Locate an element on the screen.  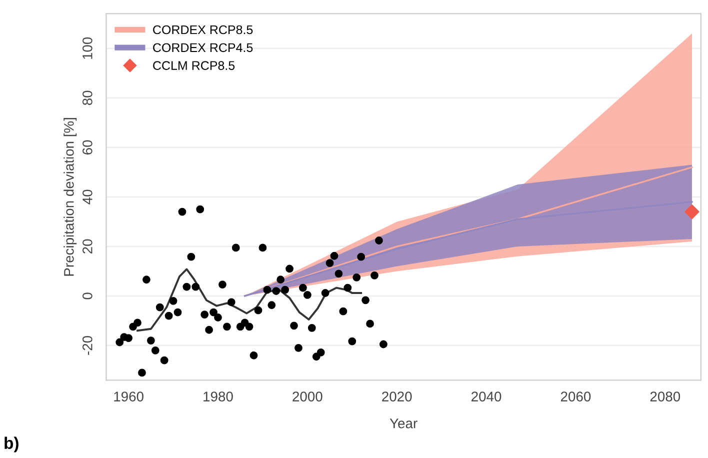
x-tick-label: 1980 is located at coordinates (218, 397).